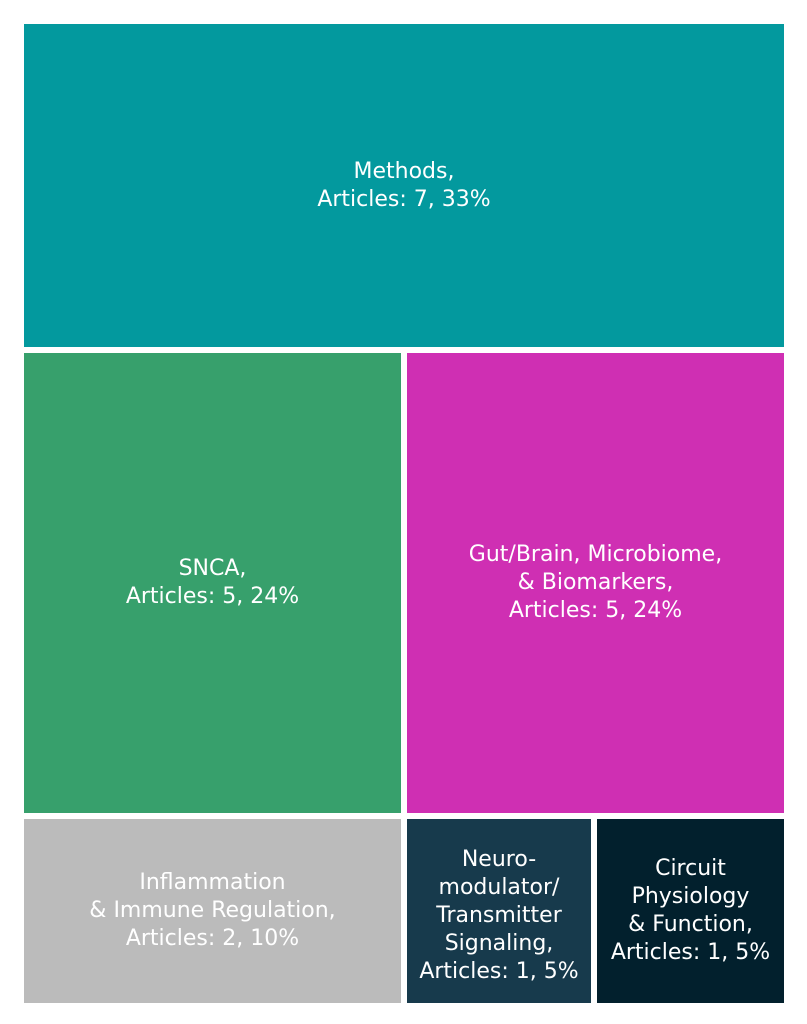 The width and height of the screenshot is (807, 1024). I want to click on tile-label-line: SNCA,, so click(212, 568).